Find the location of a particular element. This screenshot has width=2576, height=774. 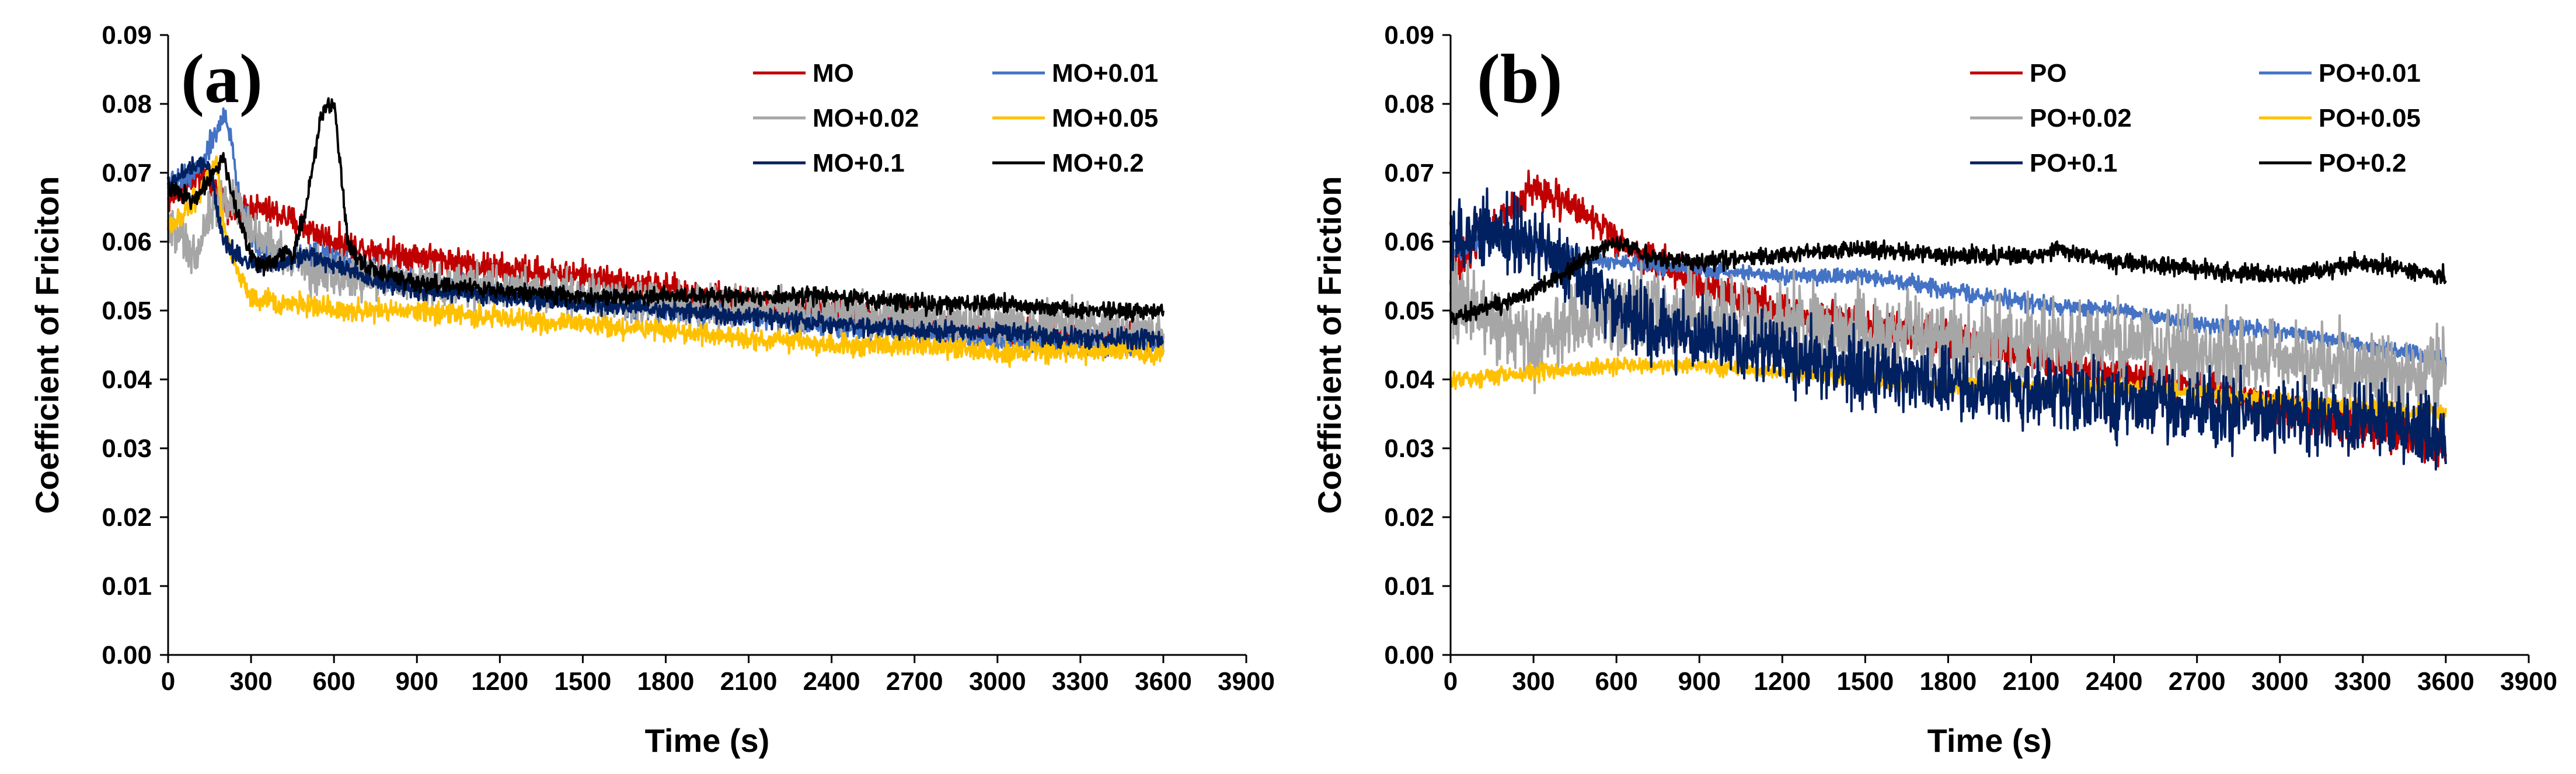

legend-label: PO+0.1 is located at coordinates (2073, 163).